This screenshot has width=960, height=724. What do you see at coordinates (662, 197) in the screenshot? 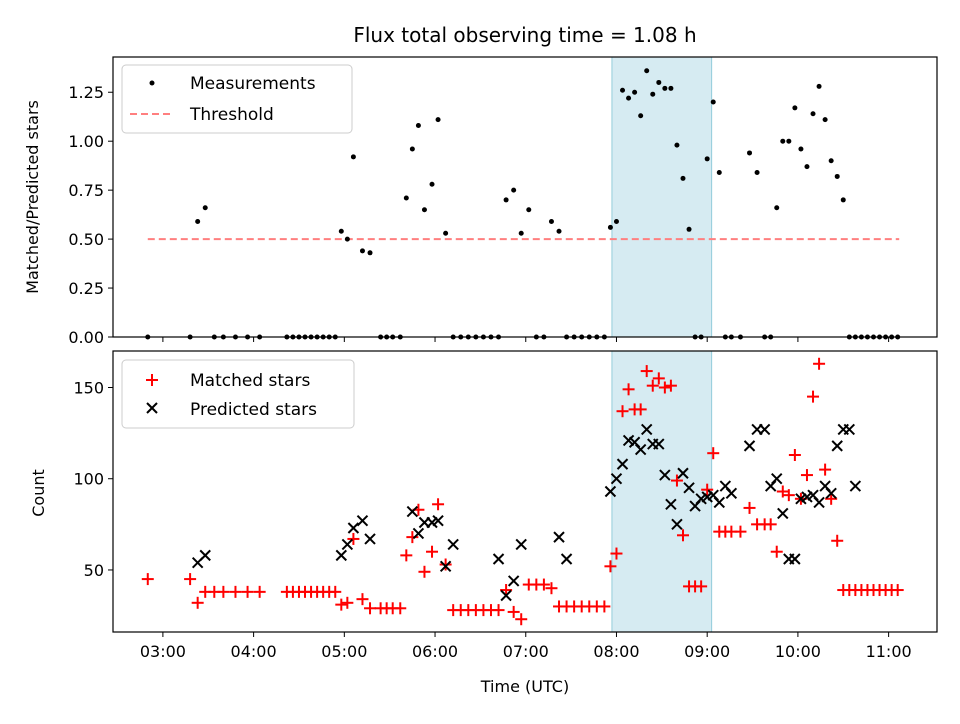
I see `observing-span-shade-top` at bounding box center [662, 197].